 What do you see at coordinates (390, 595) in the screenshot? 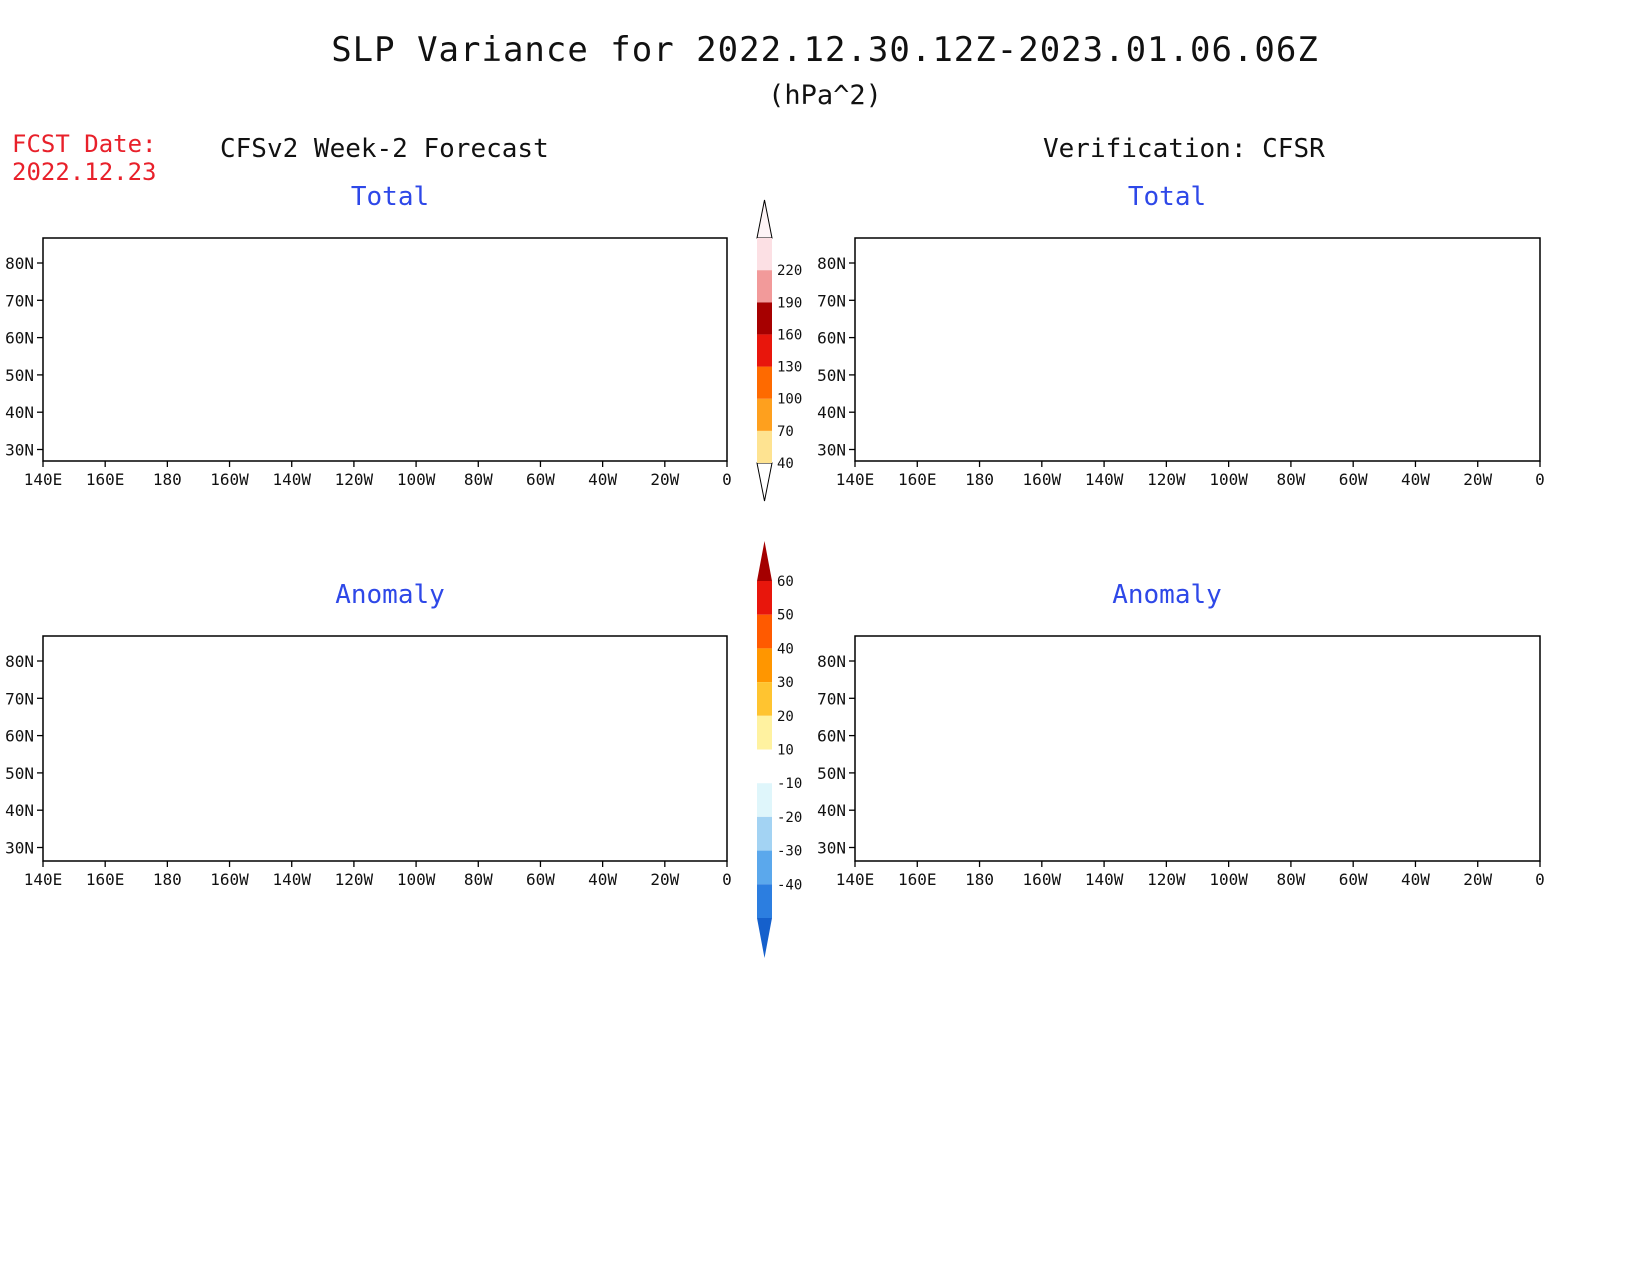
I see `forecast-anomaly-label: Anomaly` at bounding box center [390, 595].